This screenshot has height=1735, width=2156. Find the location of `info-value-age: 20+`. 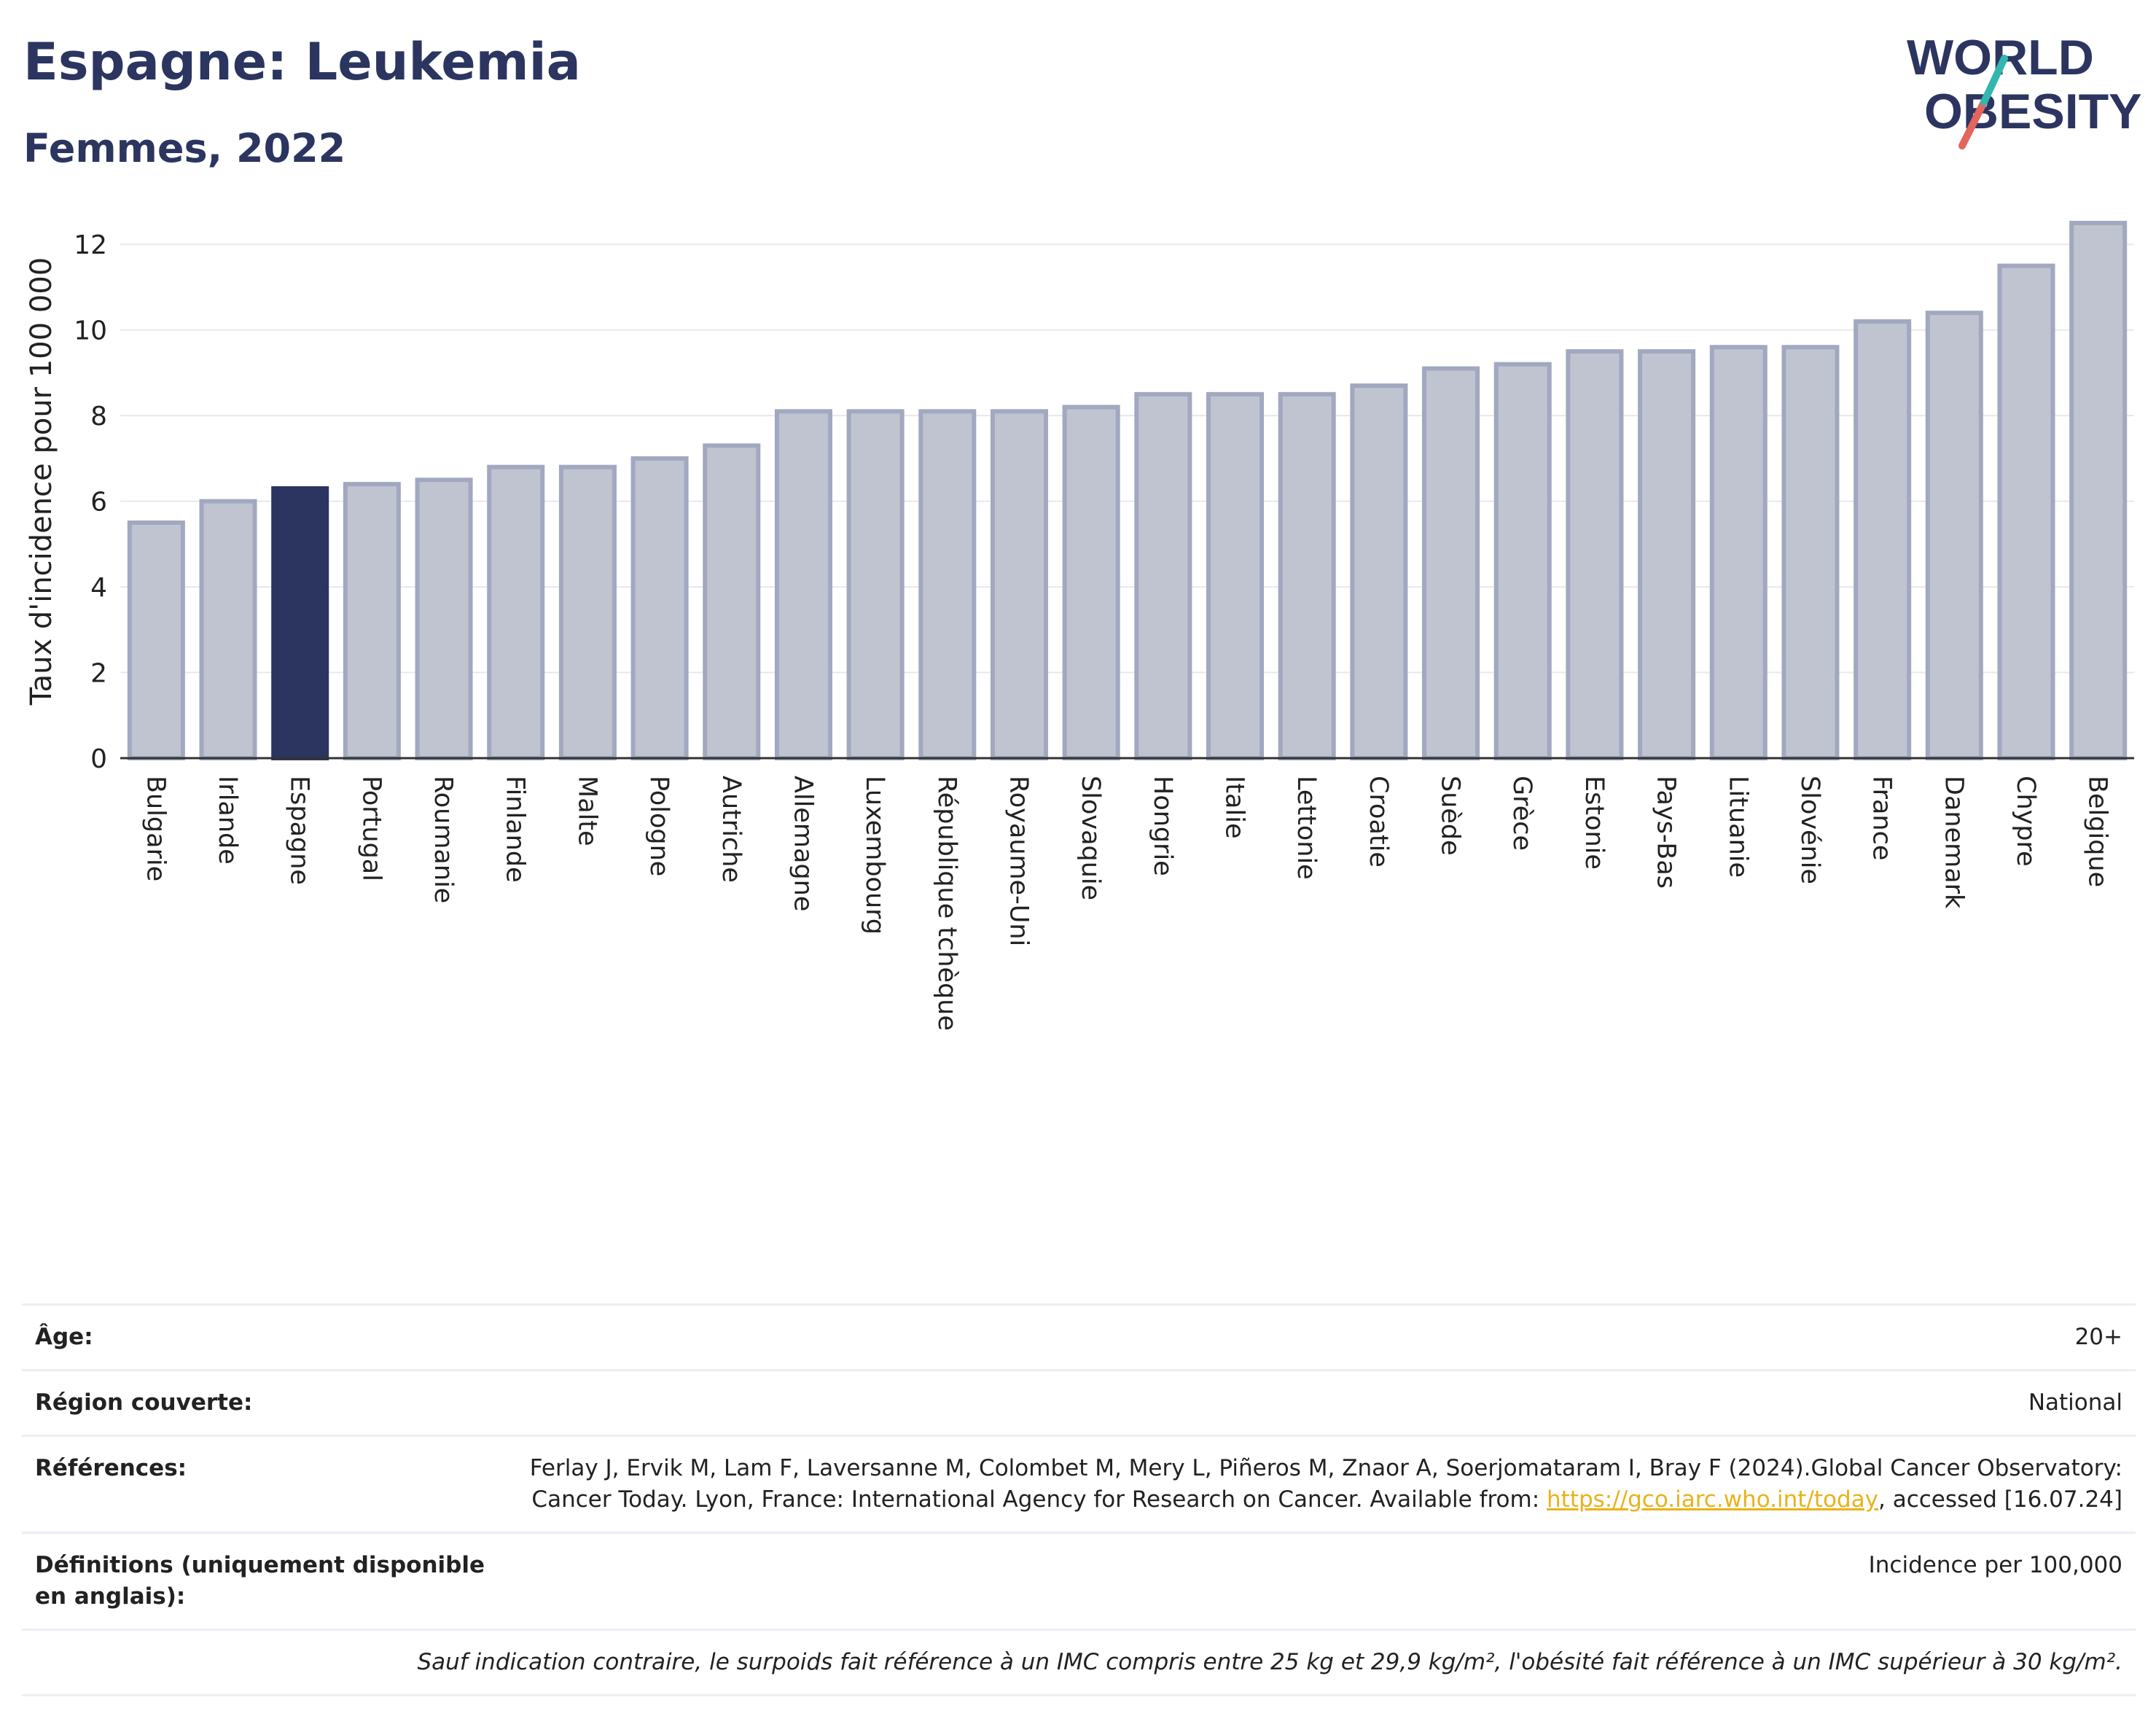

info-value-age: 20+ is located at coordinates (1325, 1337).